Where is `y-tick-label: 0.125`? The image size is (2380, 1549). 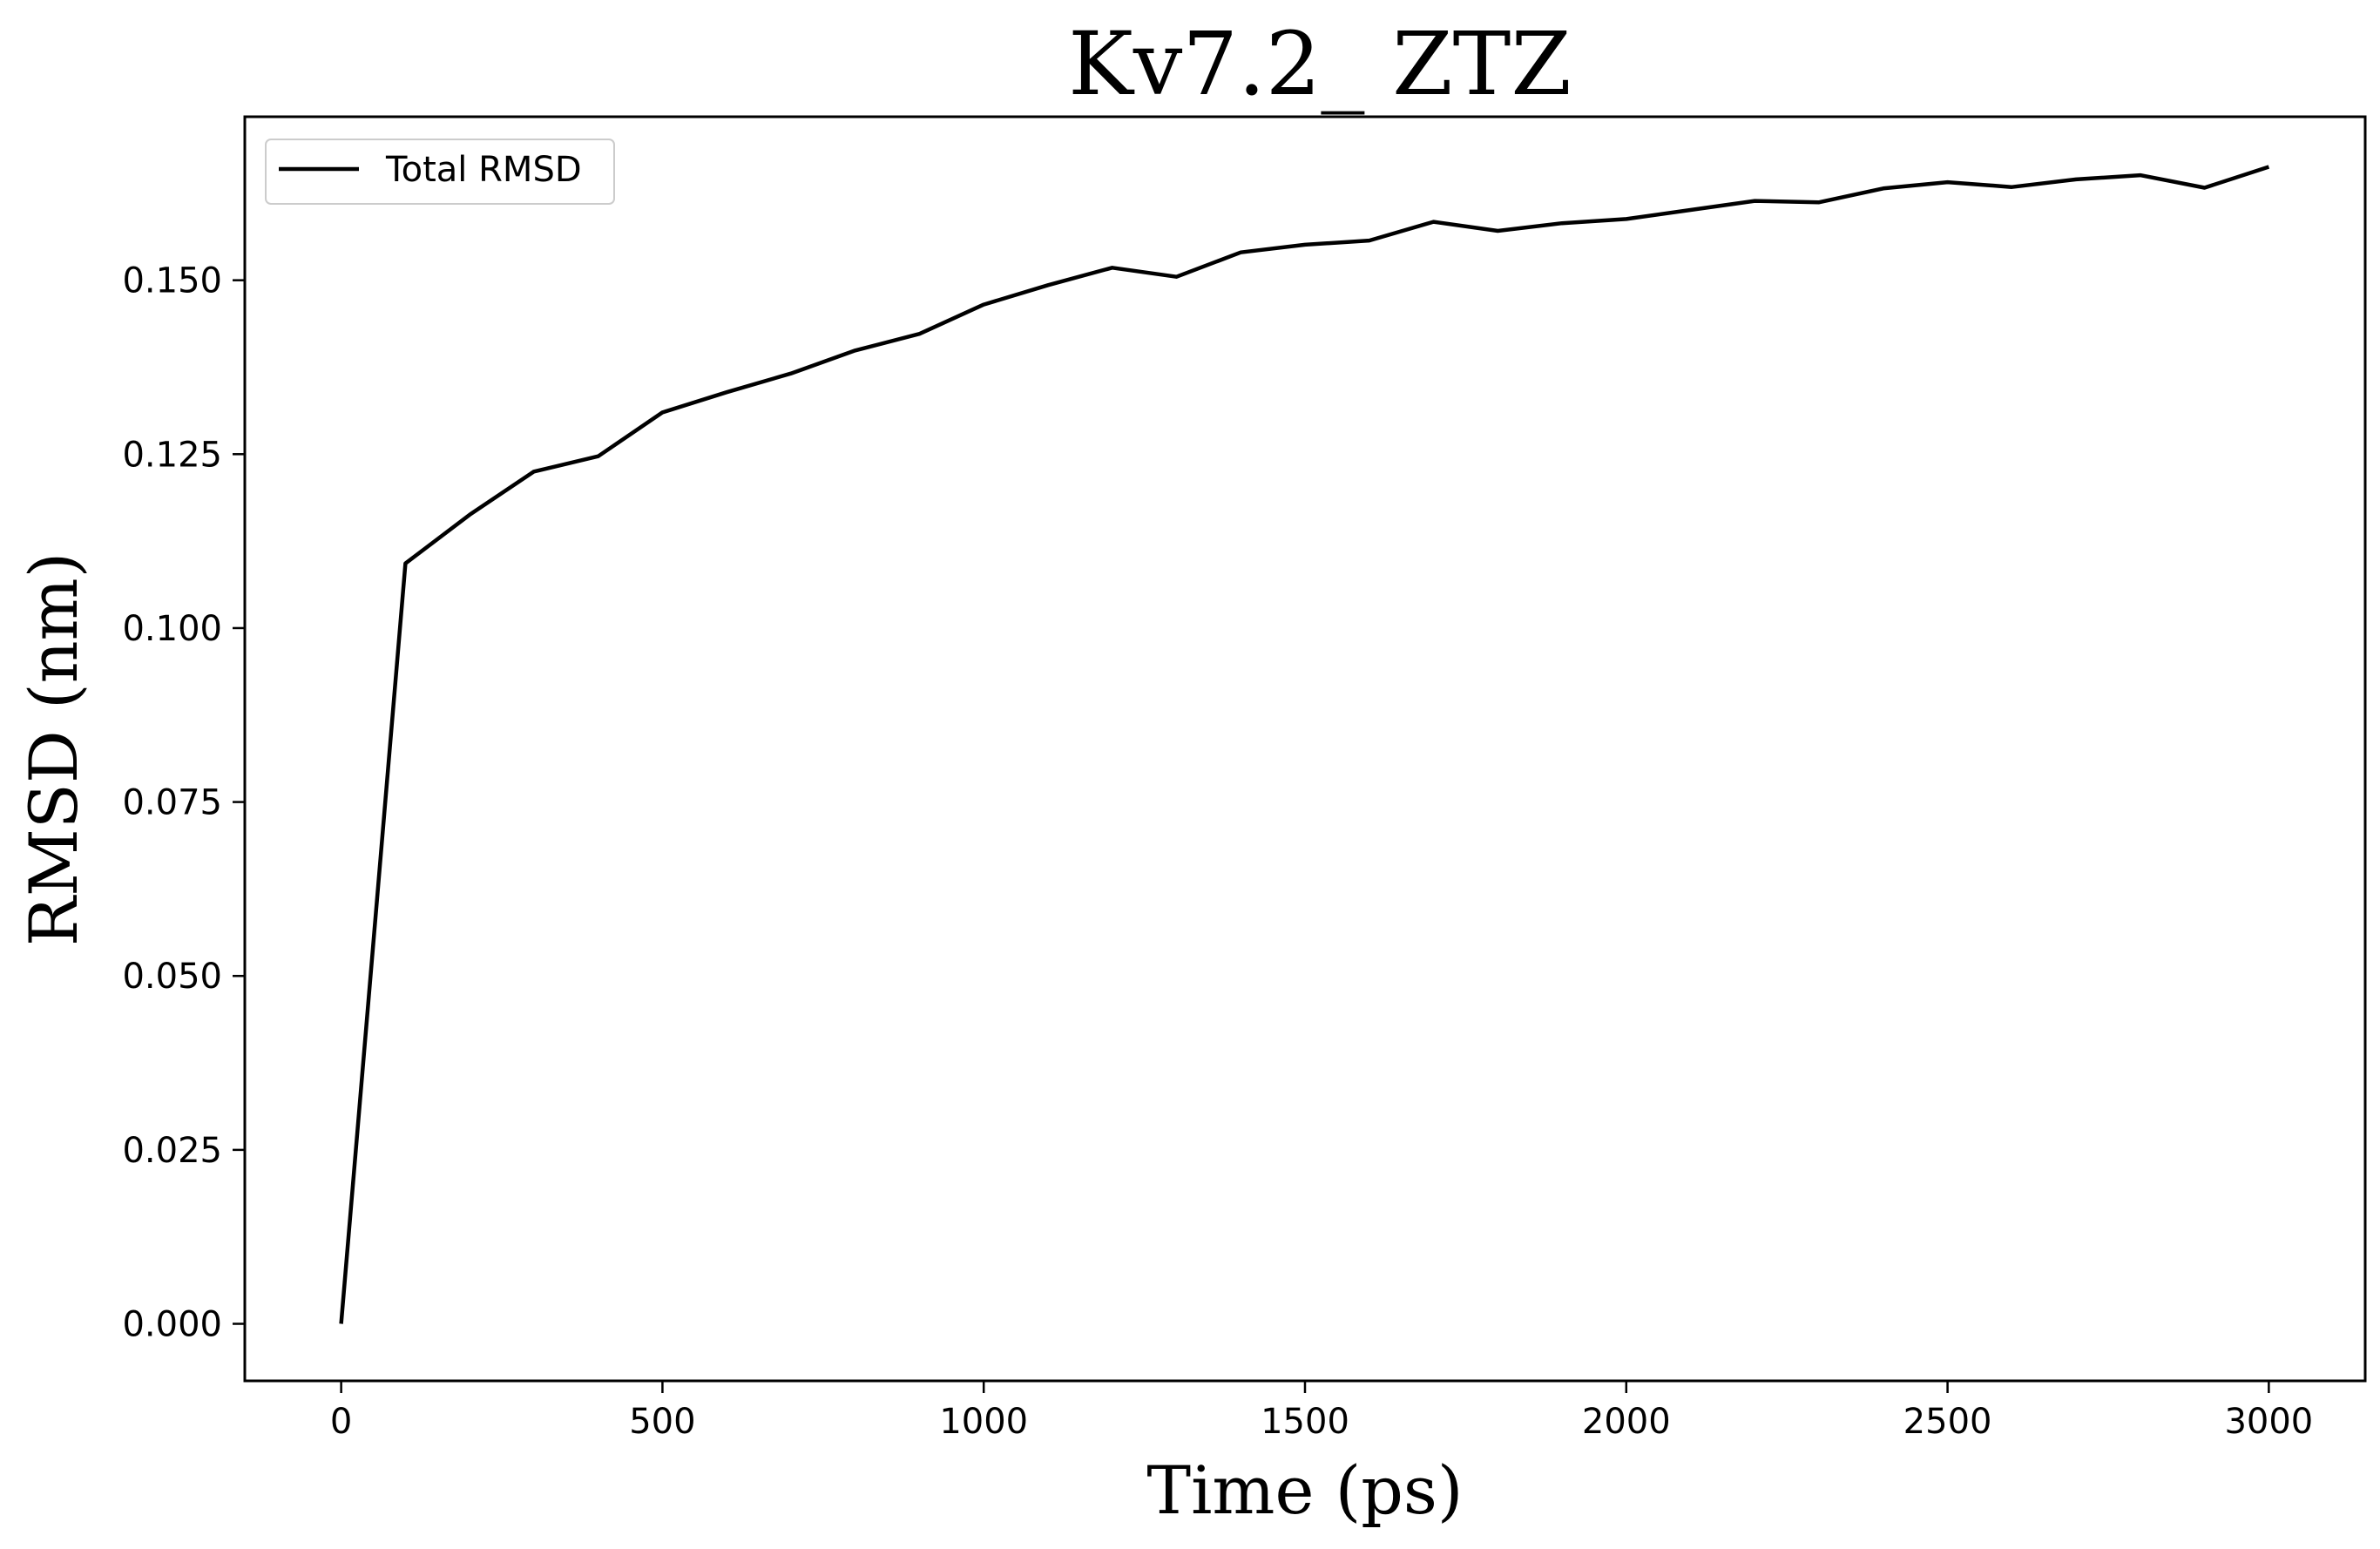 y-tick-label: 0.125 is located at coordinates (172, 455).